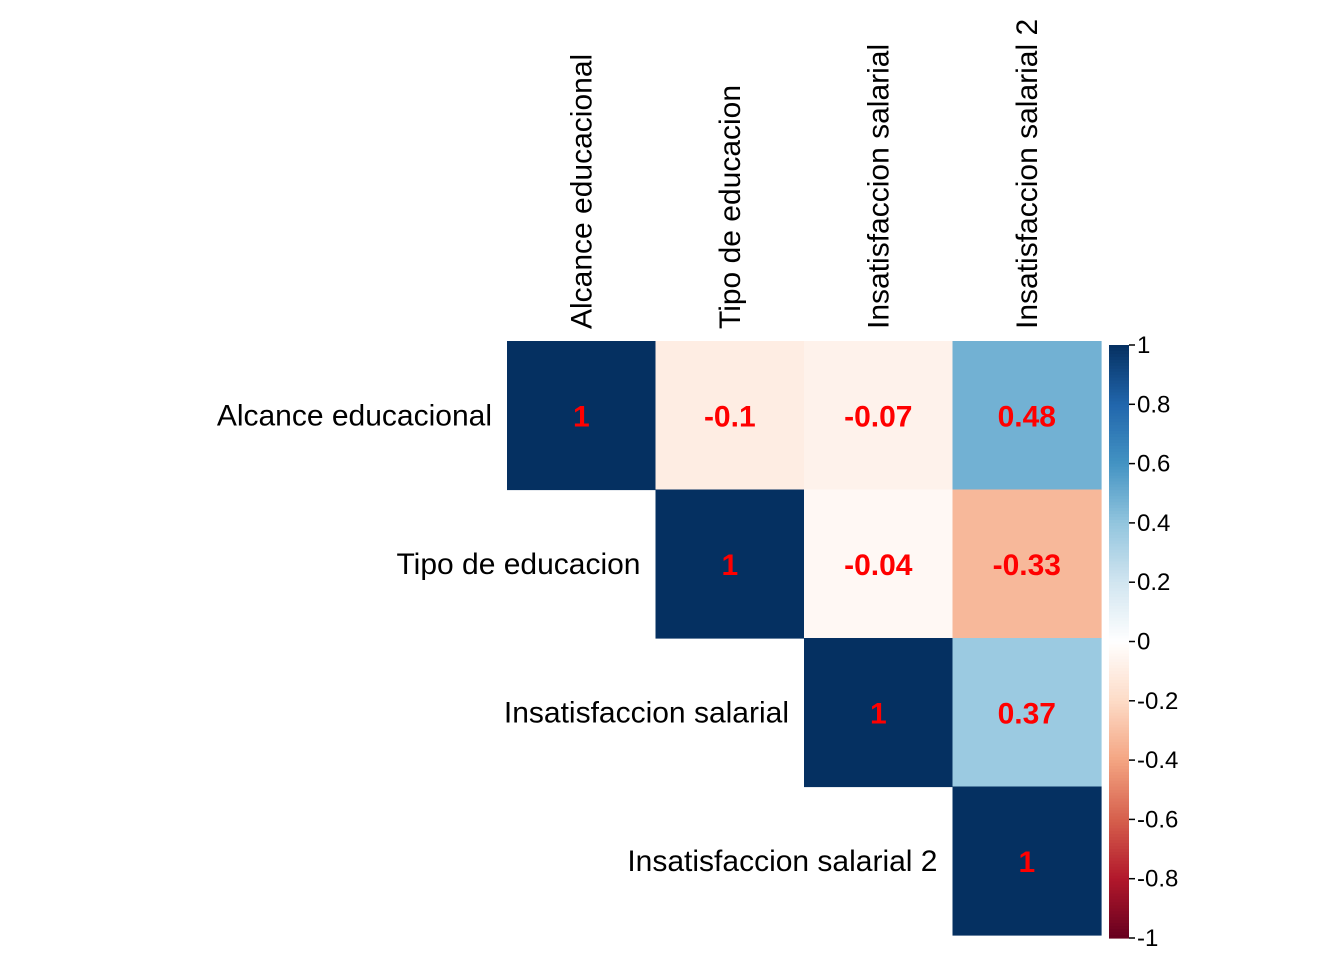 The width and height of the screenshot is (1344, 960). What do you see at coordinates (646, 712) in the screenshot?
I see `row-label: Insatisfaccion salarial` at bounding box center [646, 712].